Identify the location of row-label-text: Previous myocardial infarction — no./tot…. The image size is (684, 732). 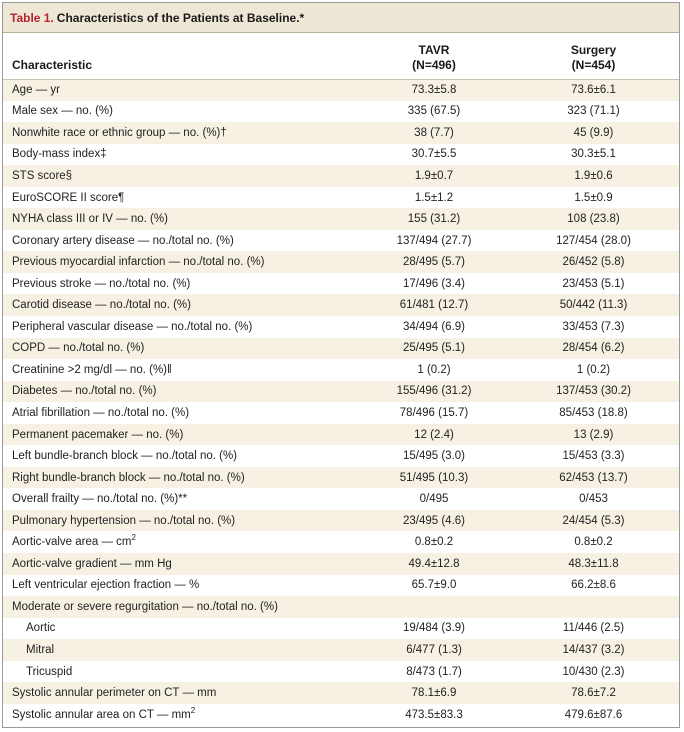
(138, 262).